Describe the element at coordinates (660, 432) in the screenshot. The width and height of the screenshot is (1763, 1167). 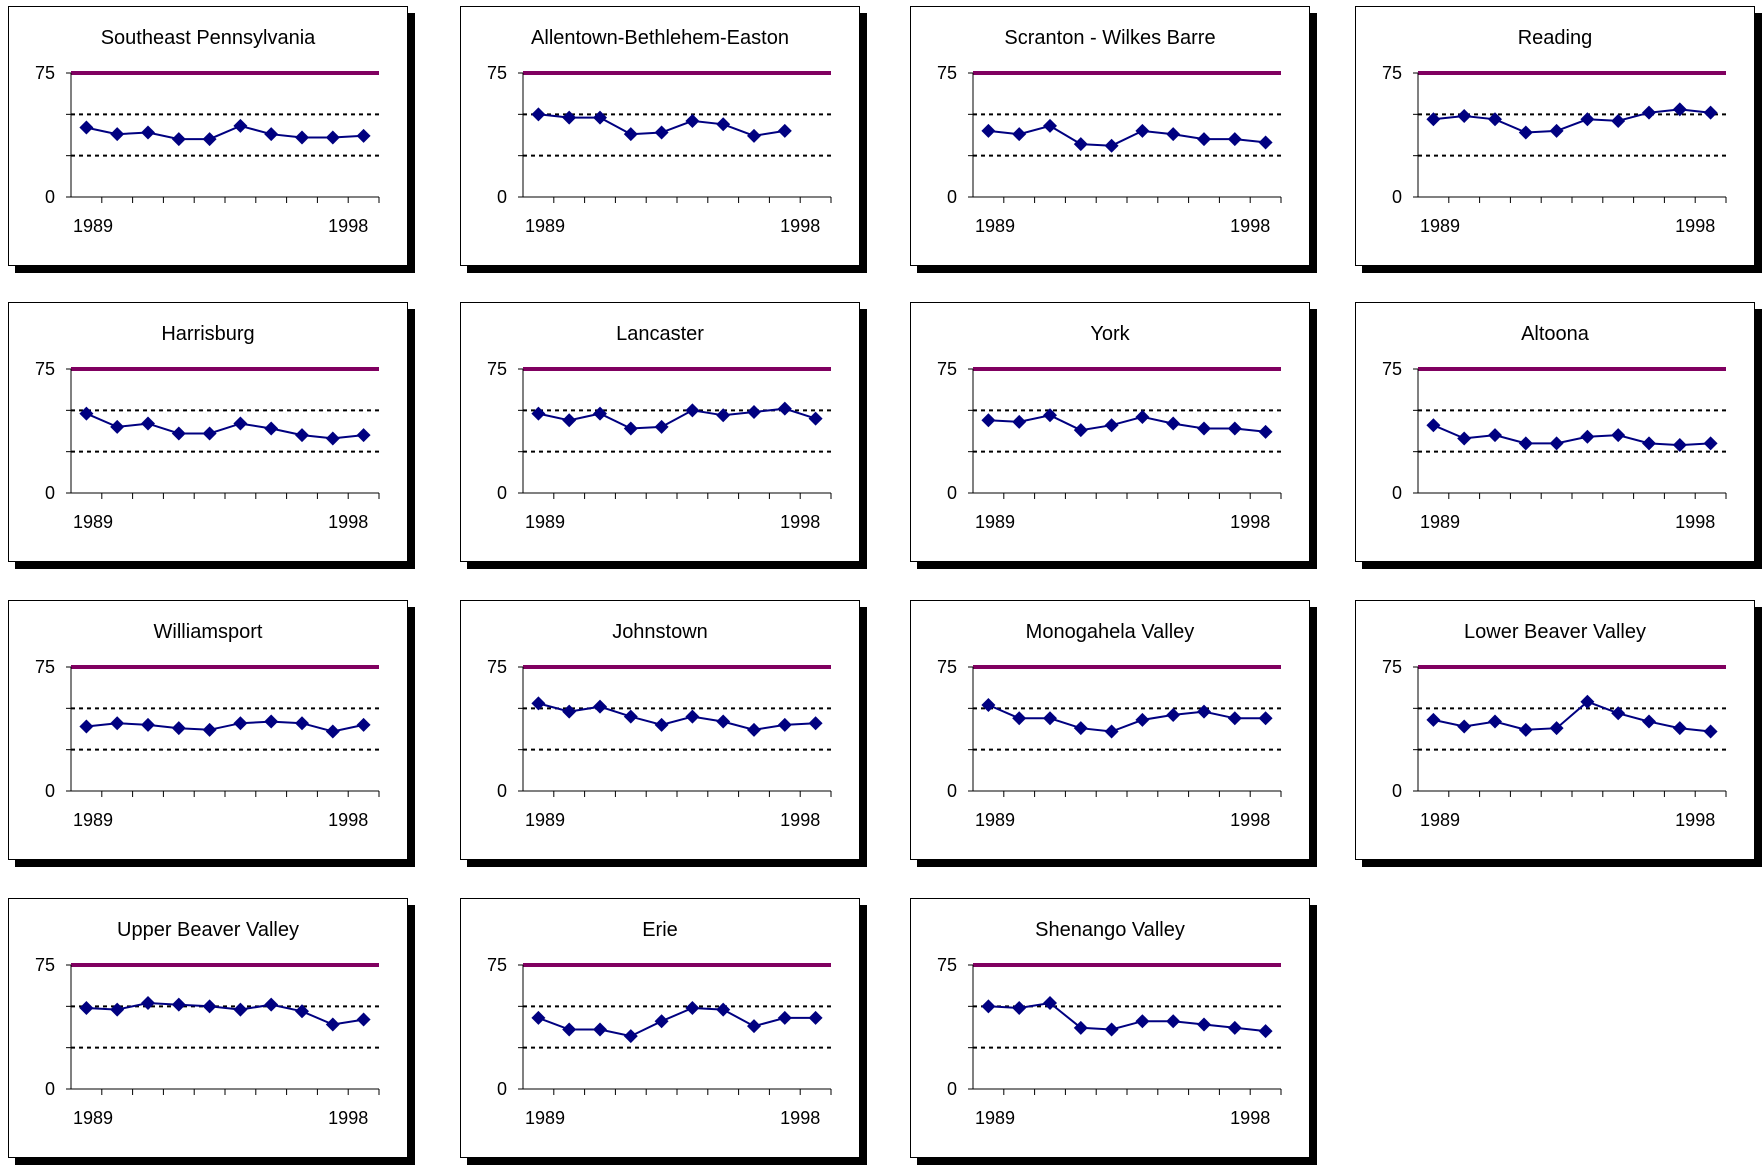
I see `chart-panel: Lancaster 0 75 1989 1998` at that location.